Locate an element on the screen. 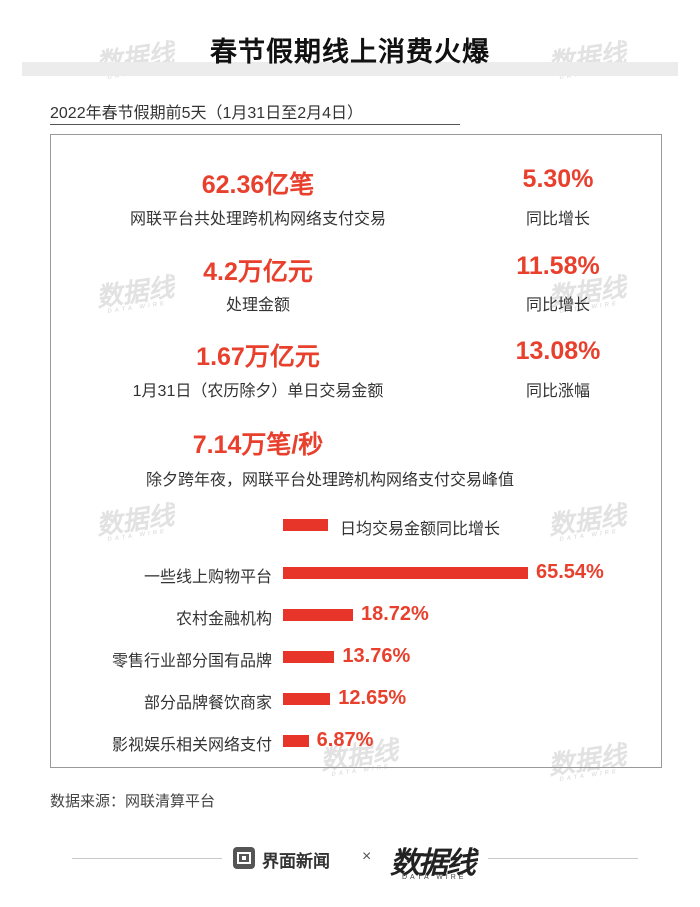  bar-value-label: 18.72% is located at coordinates (394, 614).